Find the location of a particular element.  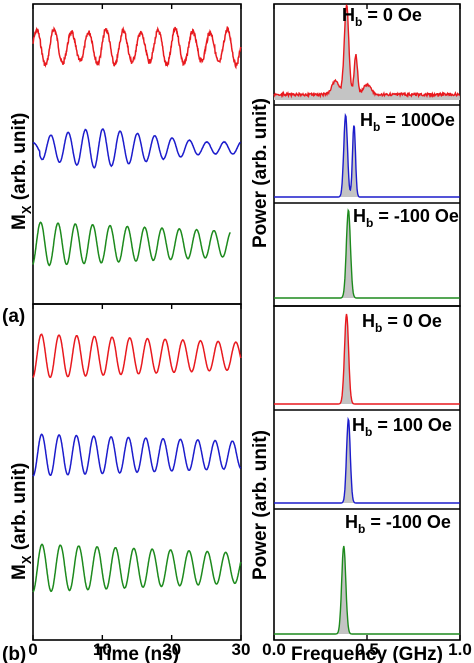

time-trace-a-blue is located at coordinates (136, 148).